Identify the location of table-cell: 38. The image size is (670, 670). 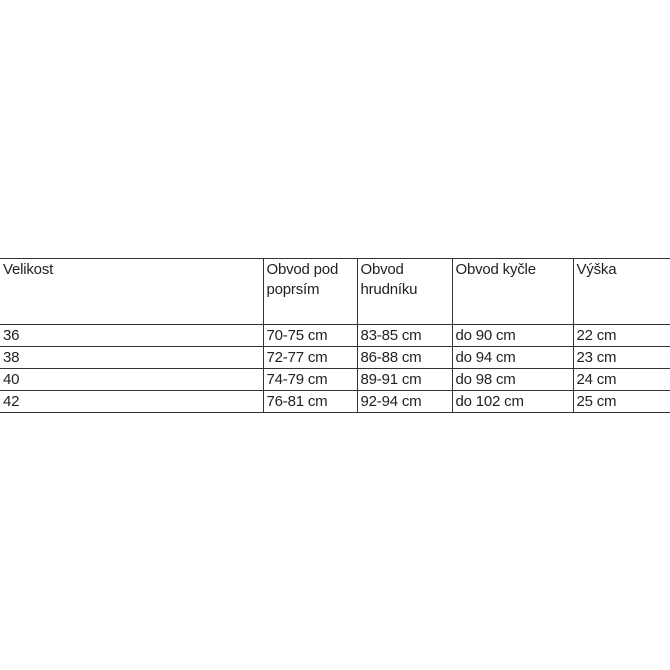
(132, 357).